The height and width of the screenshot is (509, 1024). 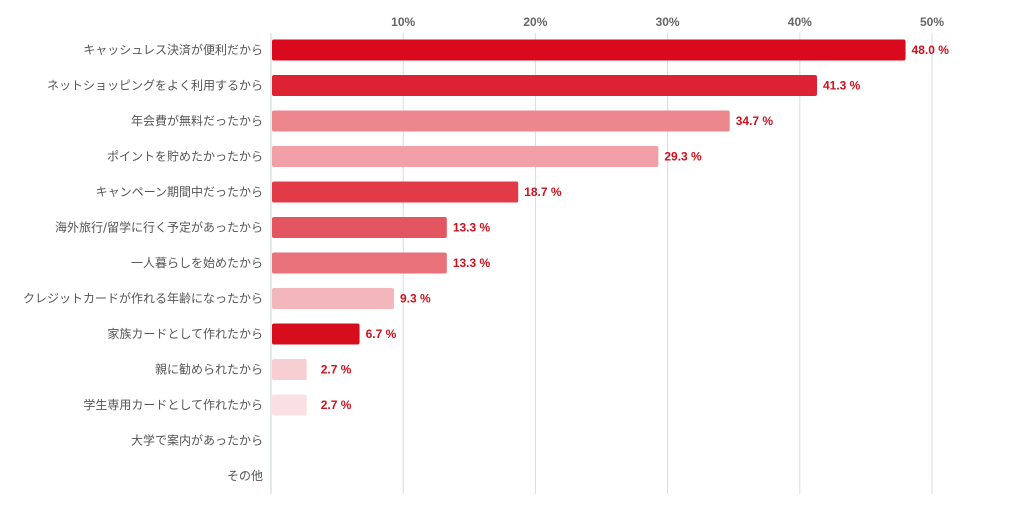 I want to click on category-label: 海外旅行/留学に行く予定があったから, so click(x=159, y=227).